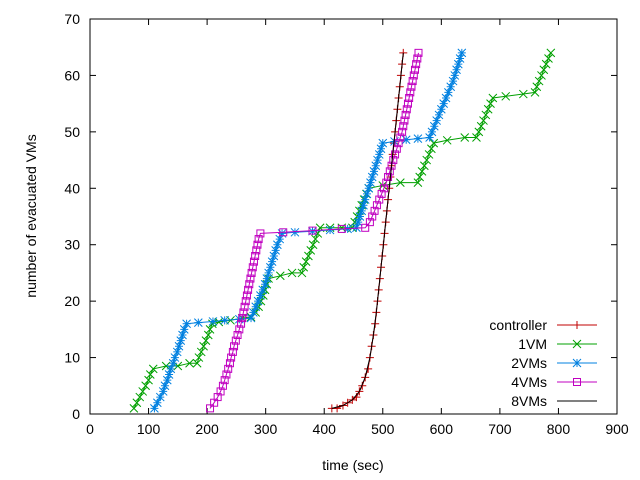 The width and height of the screenshot is (640, 480). I want to click on x-tick-label: 300, so click(266, 429).